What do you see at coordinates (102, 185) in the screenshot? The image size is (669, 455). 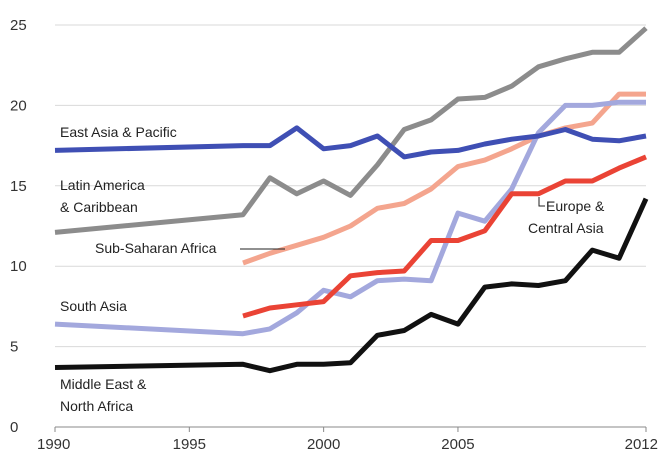 I see `label-latin-america-line1: Latin America` at bounding box center [102, 185].